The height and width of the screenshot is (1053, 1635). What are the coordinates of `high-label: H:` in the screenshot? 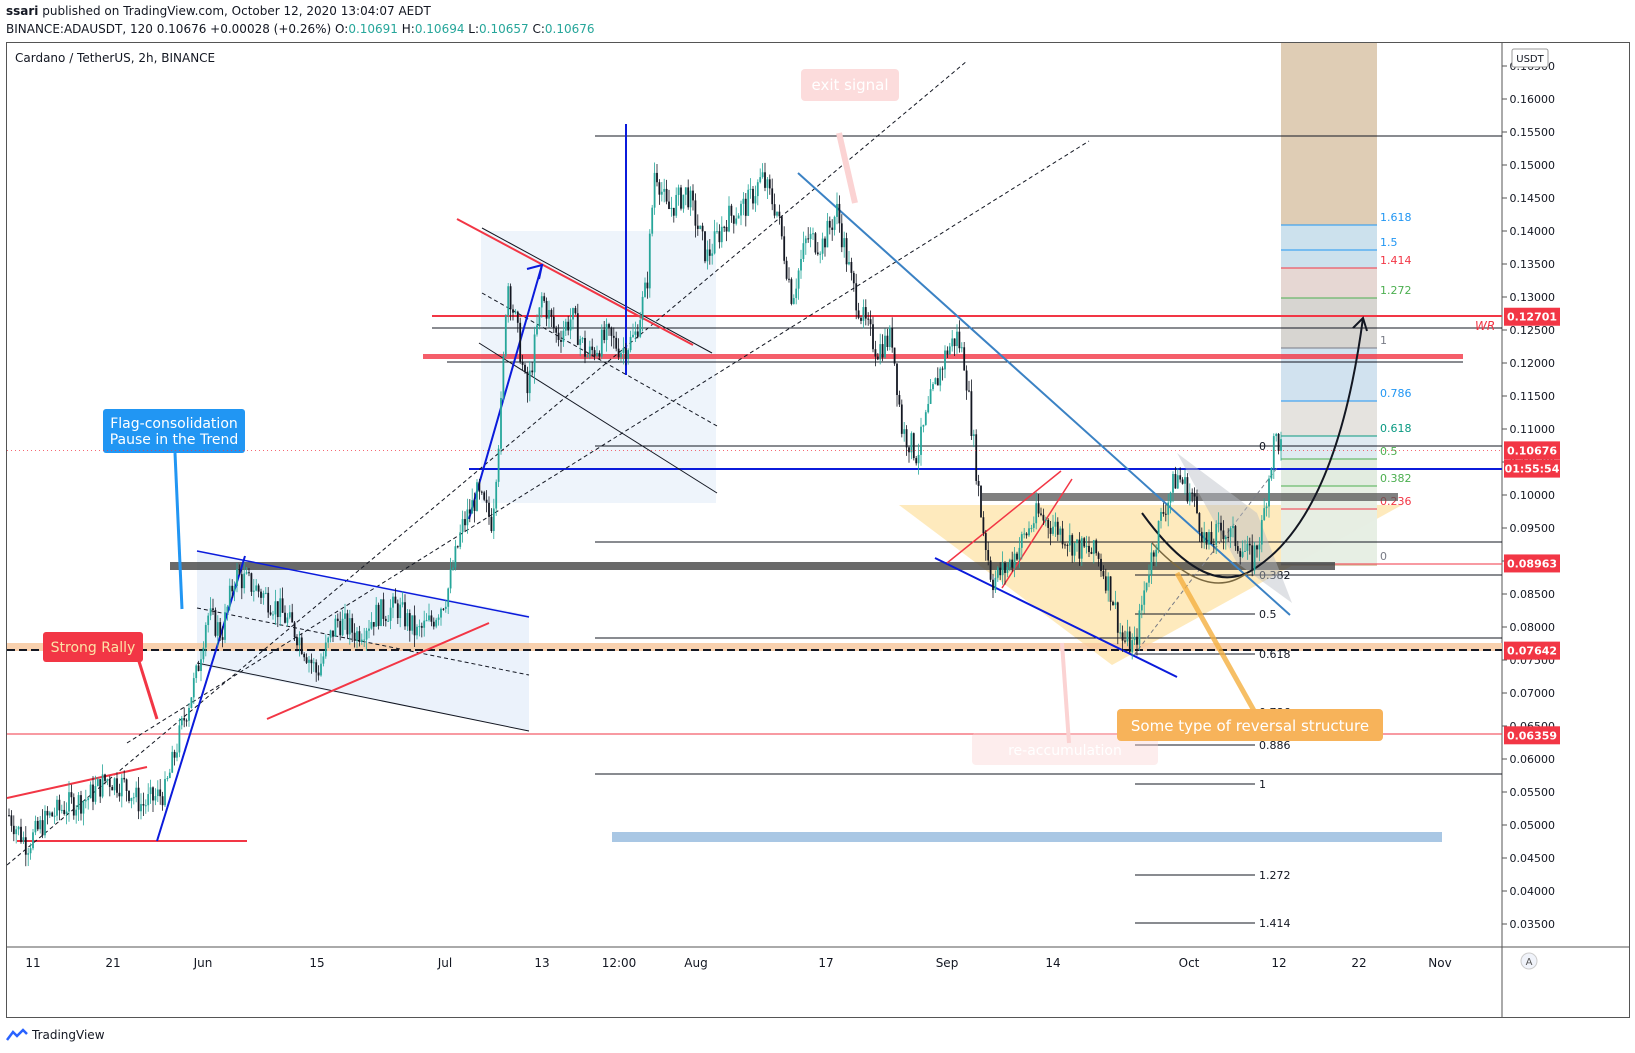 It's located at (408, 29).